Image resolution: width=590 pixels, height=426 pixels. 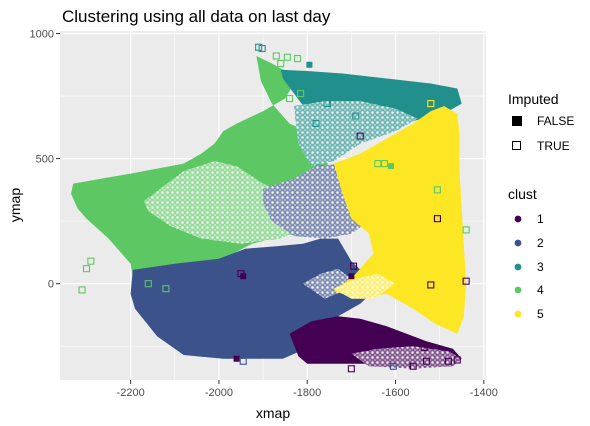 What do you see at coordinates (309, 64) in the screenshot?
I see `point-cluster-3-observed` at bounding box center [309, 64].